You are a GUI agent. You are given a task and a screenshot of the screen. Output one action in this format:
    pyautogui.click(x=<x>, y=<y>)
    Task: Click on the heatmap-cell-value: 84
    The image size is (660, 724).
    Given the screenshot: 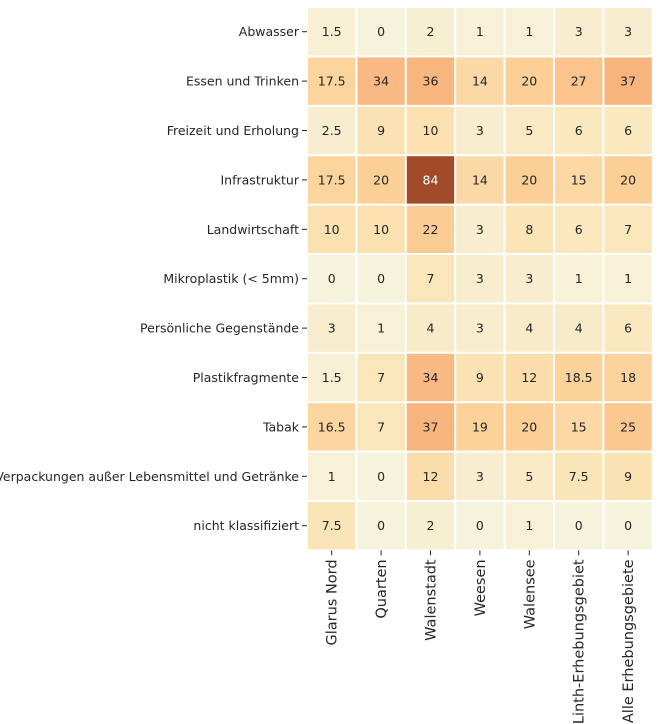 What is the action you would take?
    pyautogui.click(x=431, y=179)
    